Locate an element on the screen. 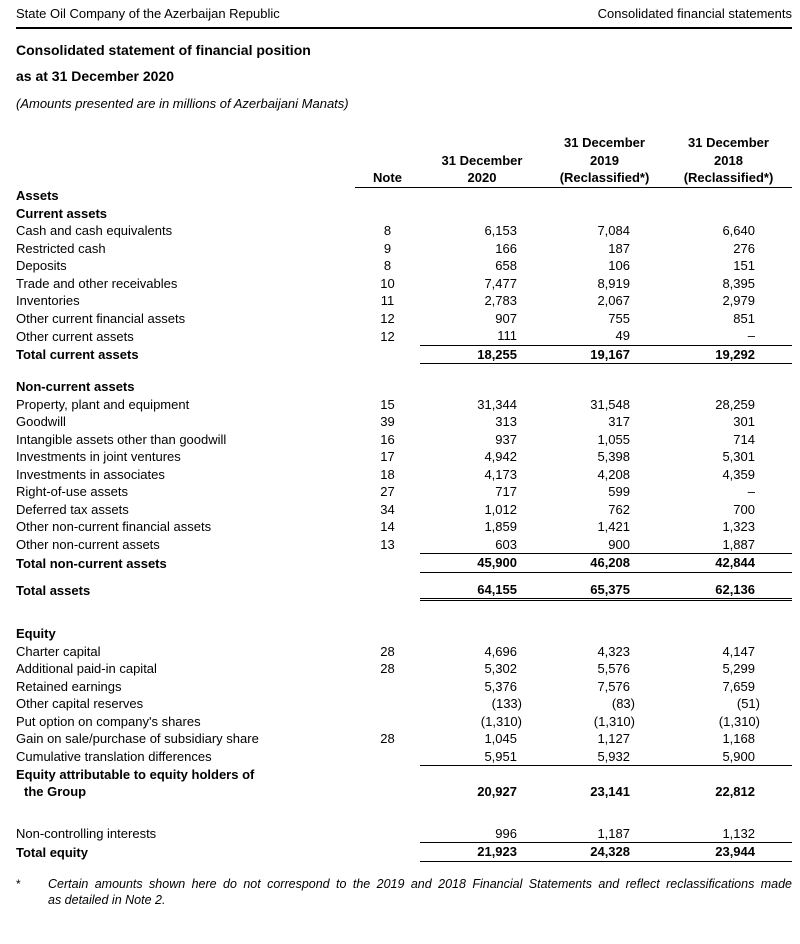 The height and width of the screenshot is (944, 800). statement-date: as at 31 December 2020 is located at coordinates (95, 76).